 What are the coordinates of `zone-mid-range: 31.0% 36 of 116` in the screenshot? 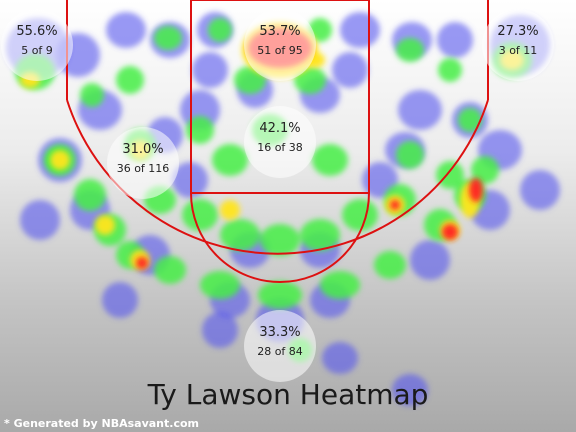 It's located at (143, 163).